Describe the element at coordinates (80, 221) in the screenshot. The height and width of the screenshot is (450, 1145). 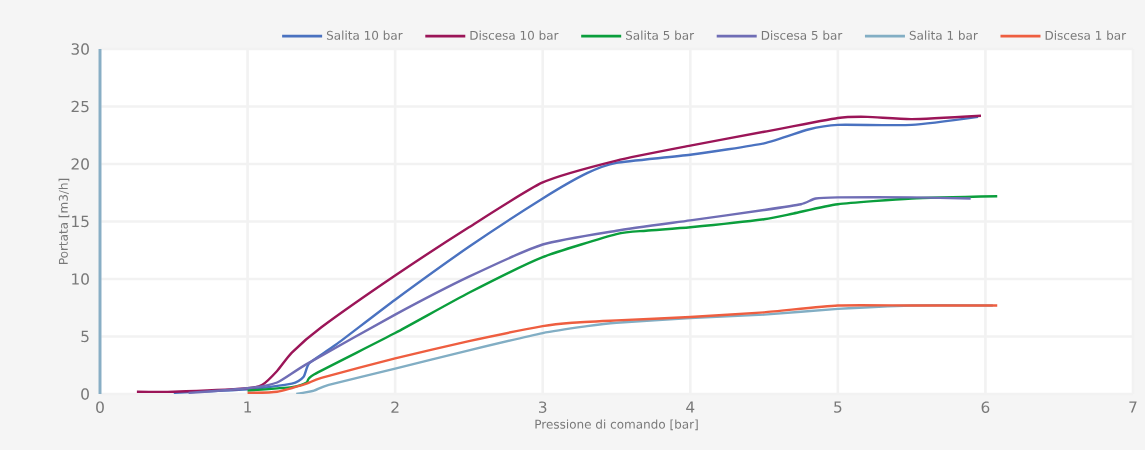
I see `y-tick-label: 15` at that location.